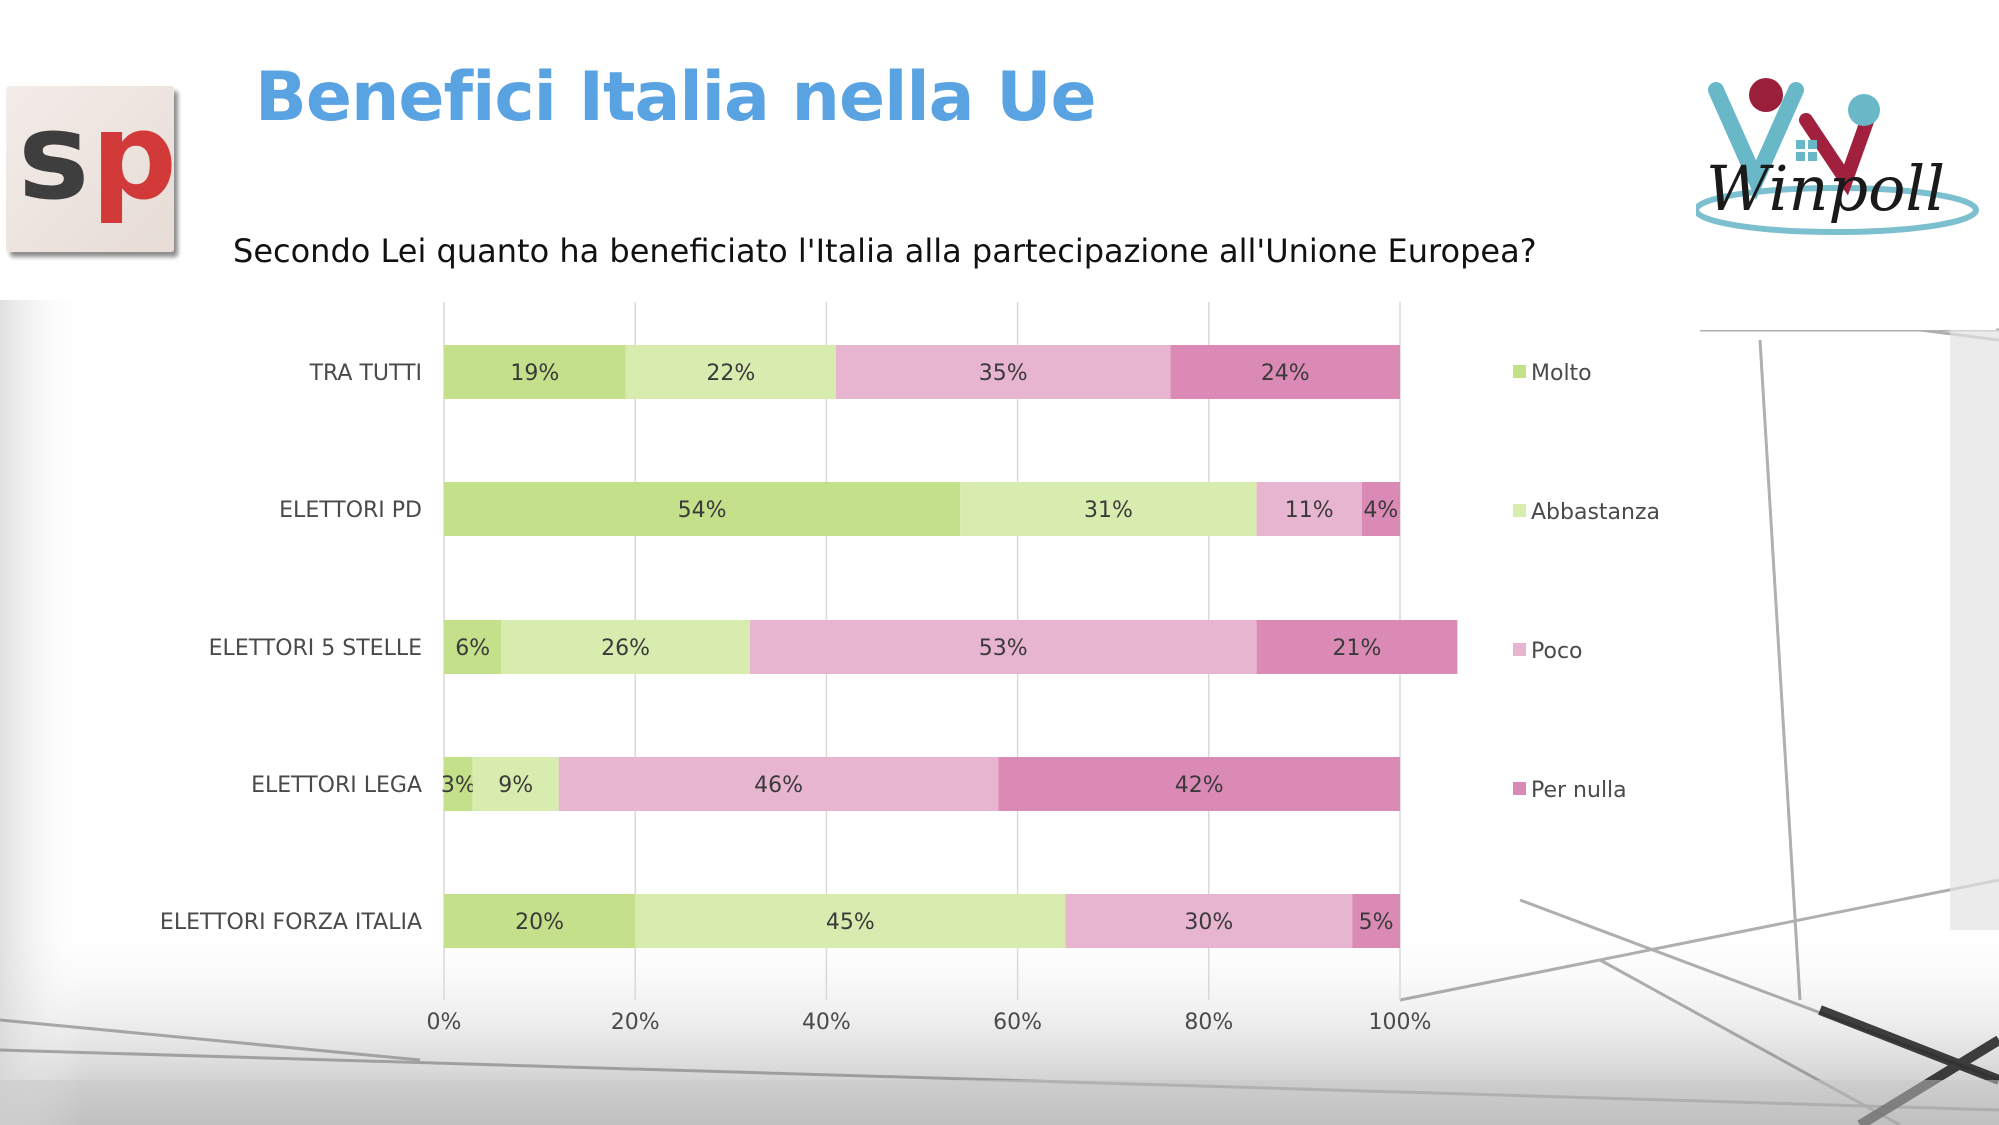 The height and width of the screenshot is (1125, 1999). I want to click on data-label: 24%, so click(1285, 373).